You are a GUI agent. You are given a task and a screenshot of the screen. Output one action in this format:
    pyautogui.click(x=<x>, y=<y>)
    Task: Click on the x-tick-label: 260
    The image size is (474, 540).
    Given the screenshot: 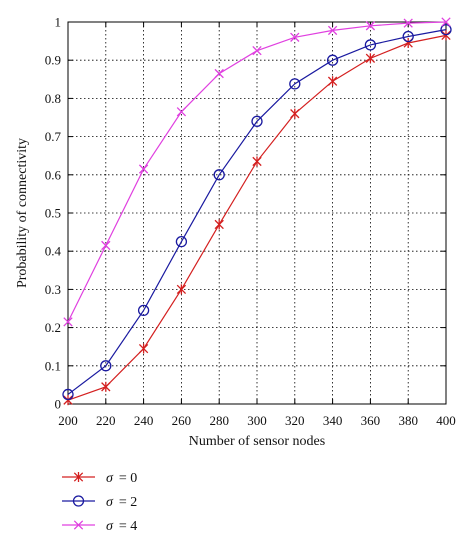 What is the action you would take?
    pyautogui.click(x=182, y=420)
    